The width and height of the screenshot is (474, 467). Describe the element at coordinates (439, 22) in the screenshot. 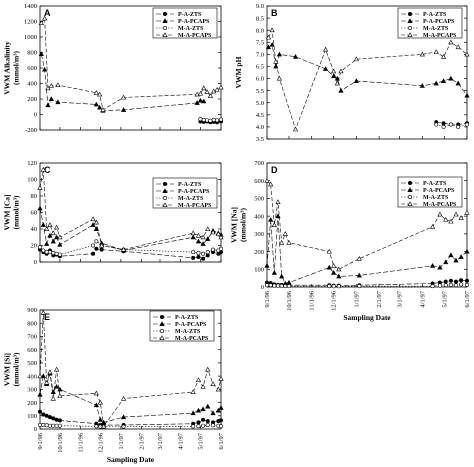

I see `legend-label: P-A-PCAPS` at that location.